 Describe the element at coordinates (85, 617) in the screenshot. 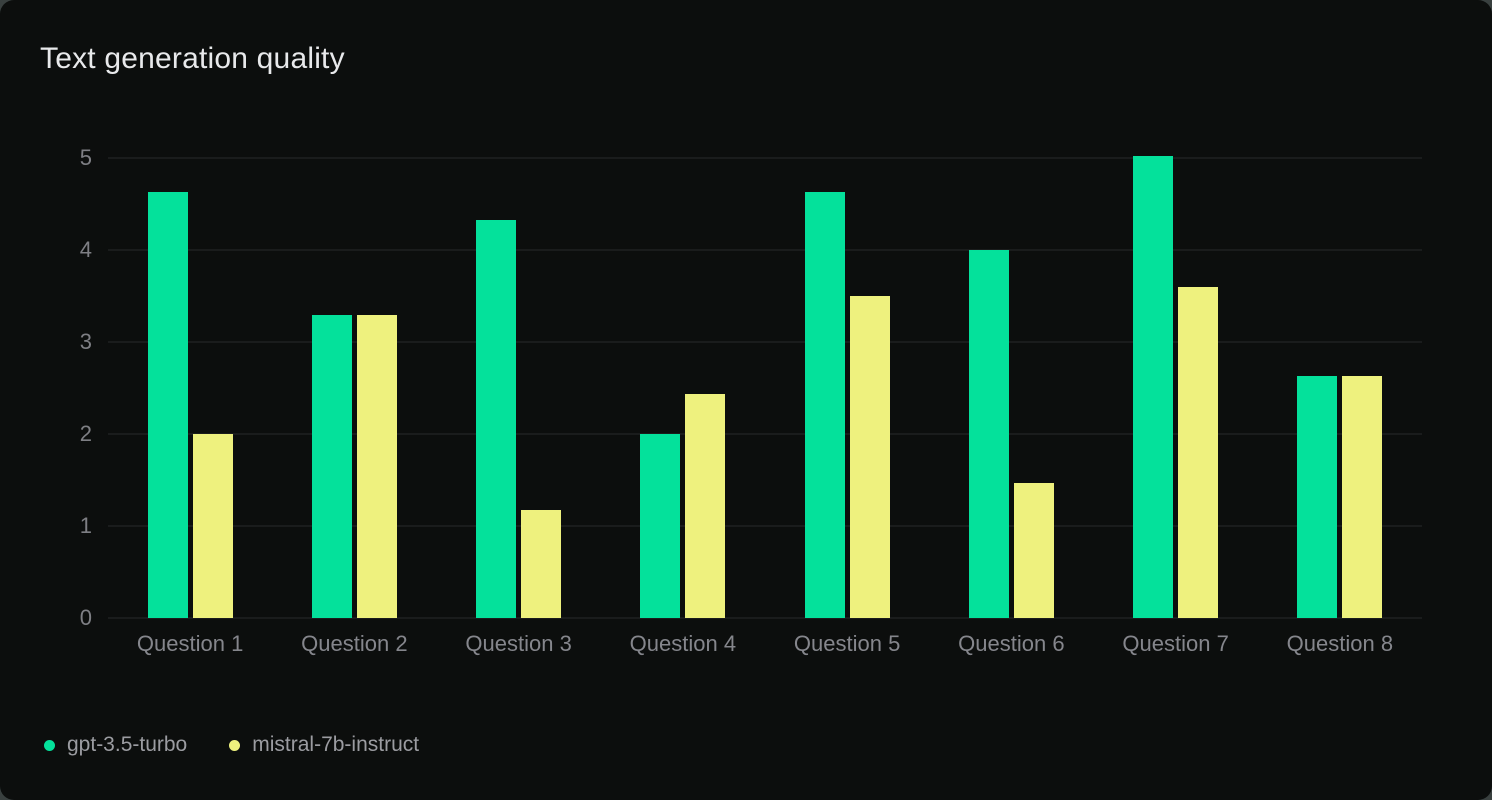

I see `y-tick-label-0: 0` at that location.